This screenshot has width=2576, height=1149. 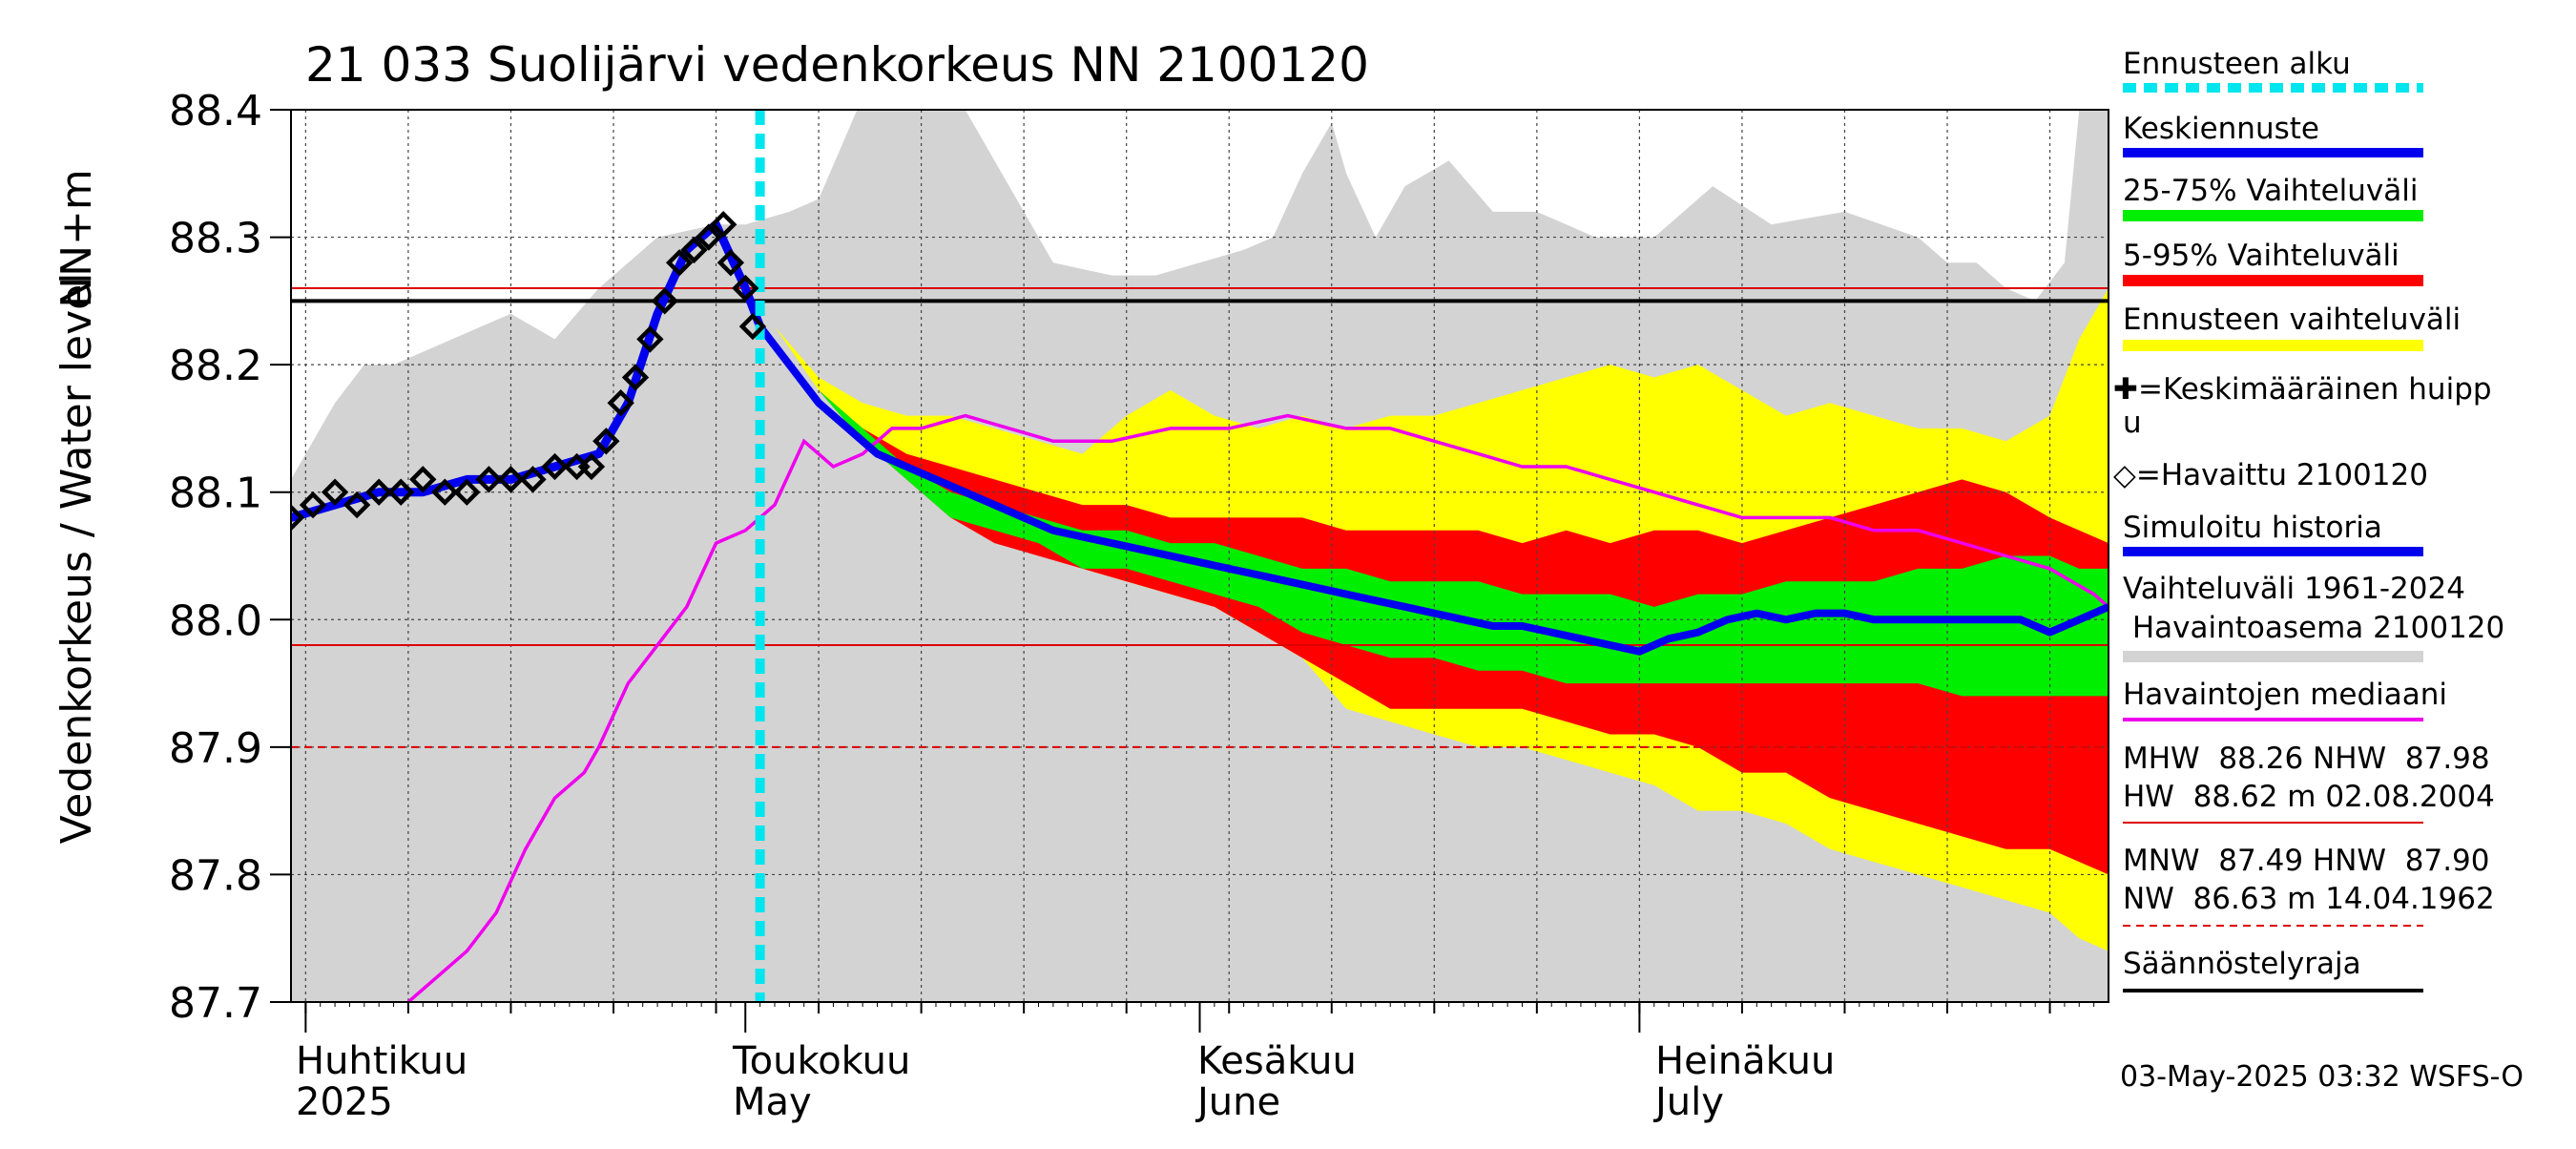 I want to click on legend-median-label: Havaintojen mediaani, so click(x=2285, y=695).